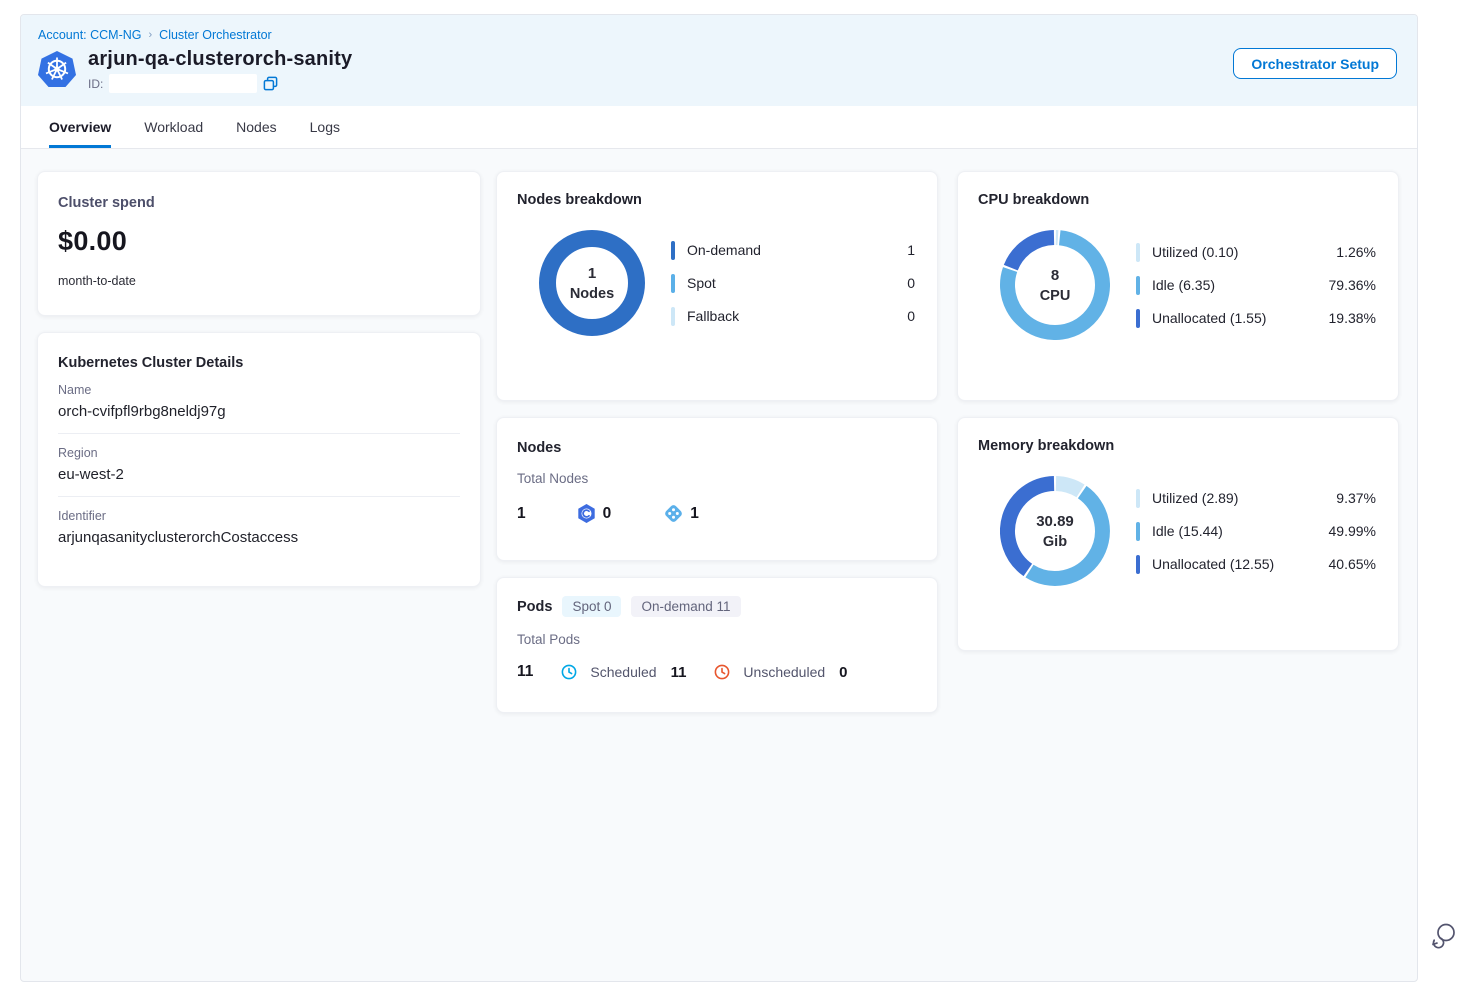  What do you see at coordinates (592, 606) in the screenshot?
I see `spot-pods-badge: Spot 0` at bounding box center [592, 606].